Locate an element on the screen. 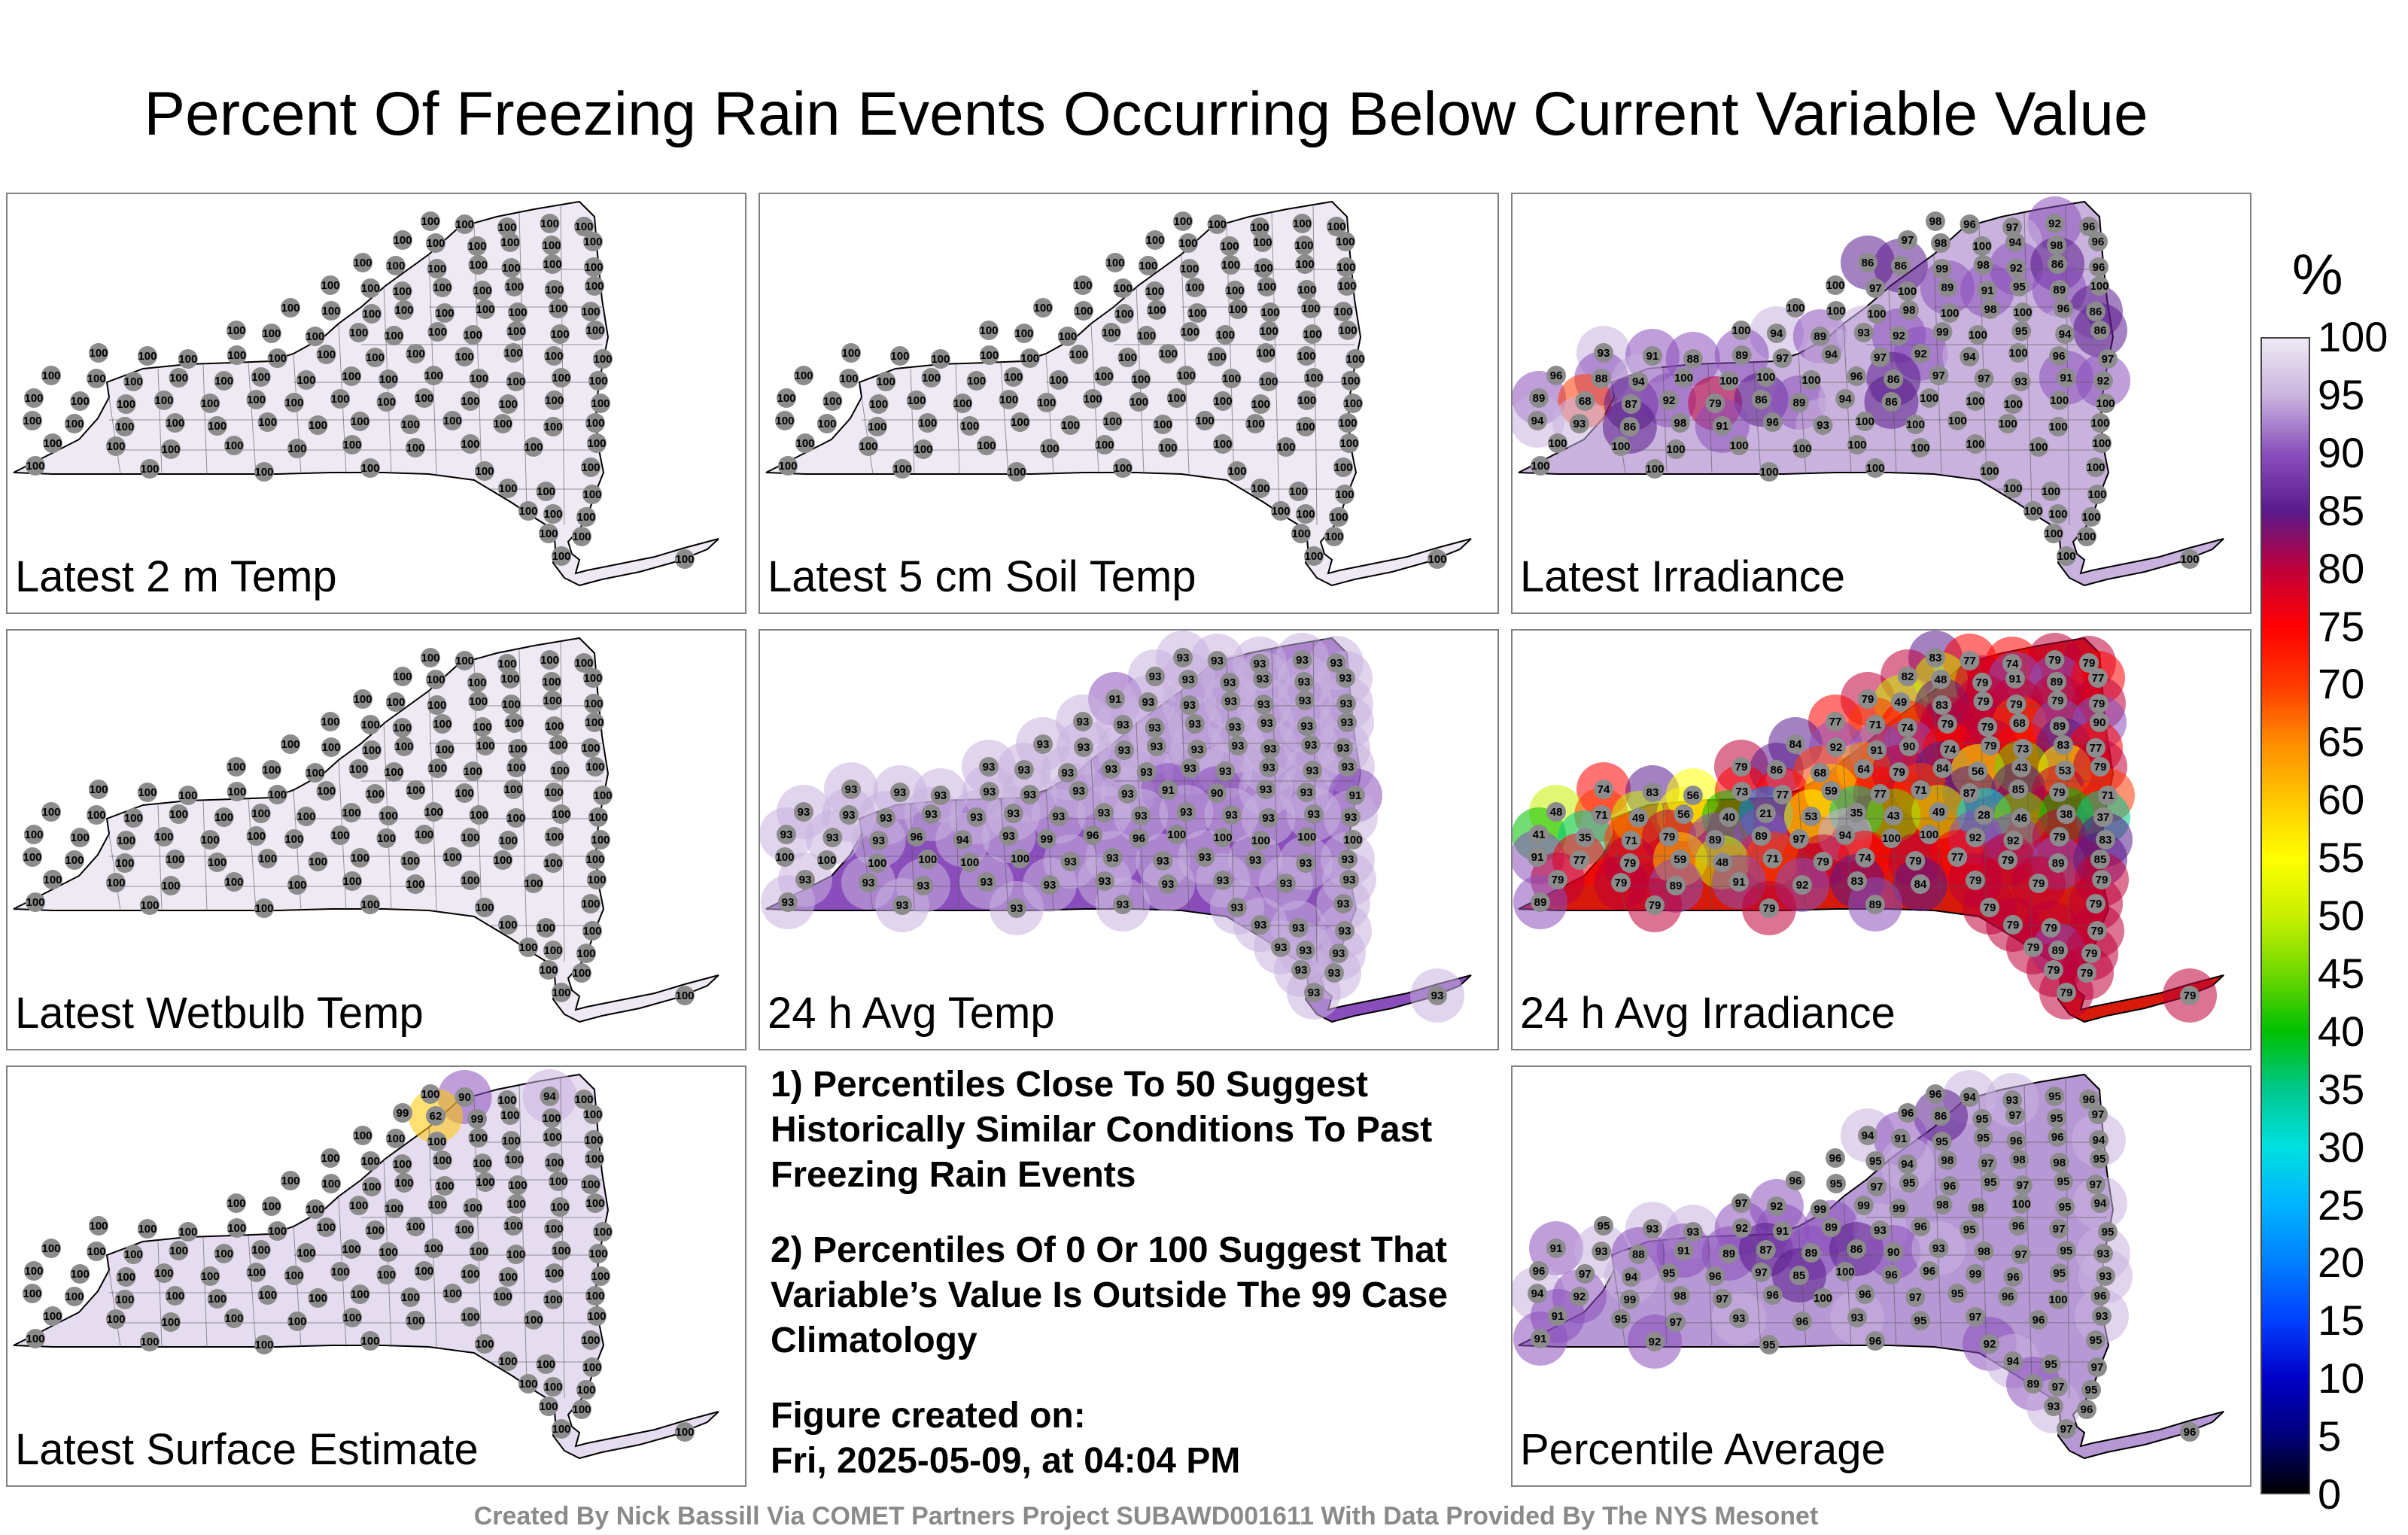 The image size is (2408, 1535). station-value: 48 is located at coordinates (1556, 812).